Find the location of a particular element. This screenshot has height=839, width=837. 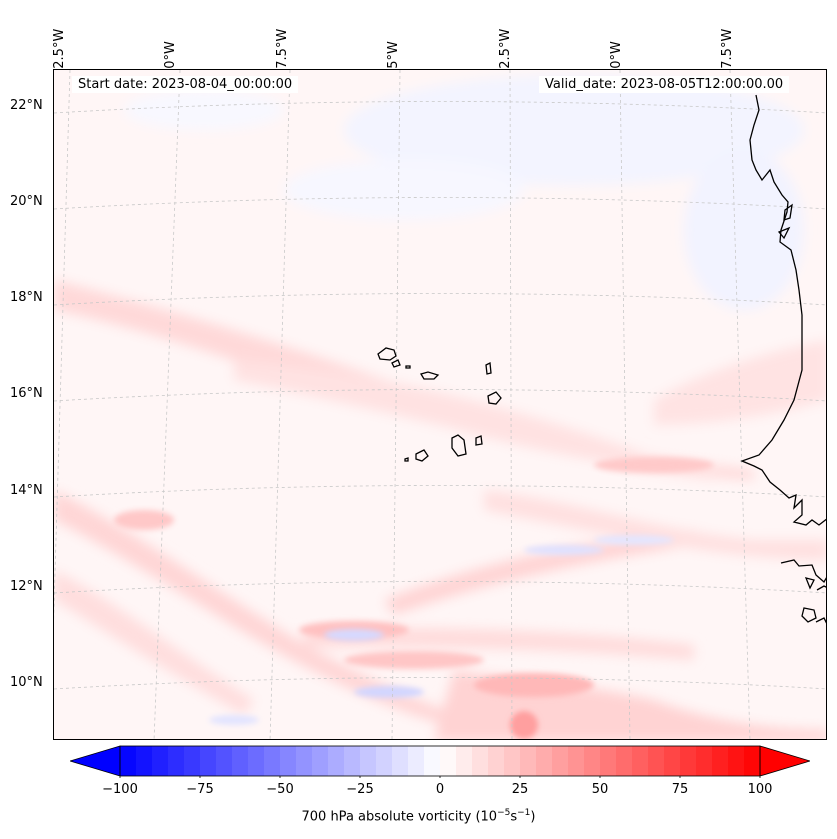

latitude-label-12n: 12°N is located at coordinates (26, 586).